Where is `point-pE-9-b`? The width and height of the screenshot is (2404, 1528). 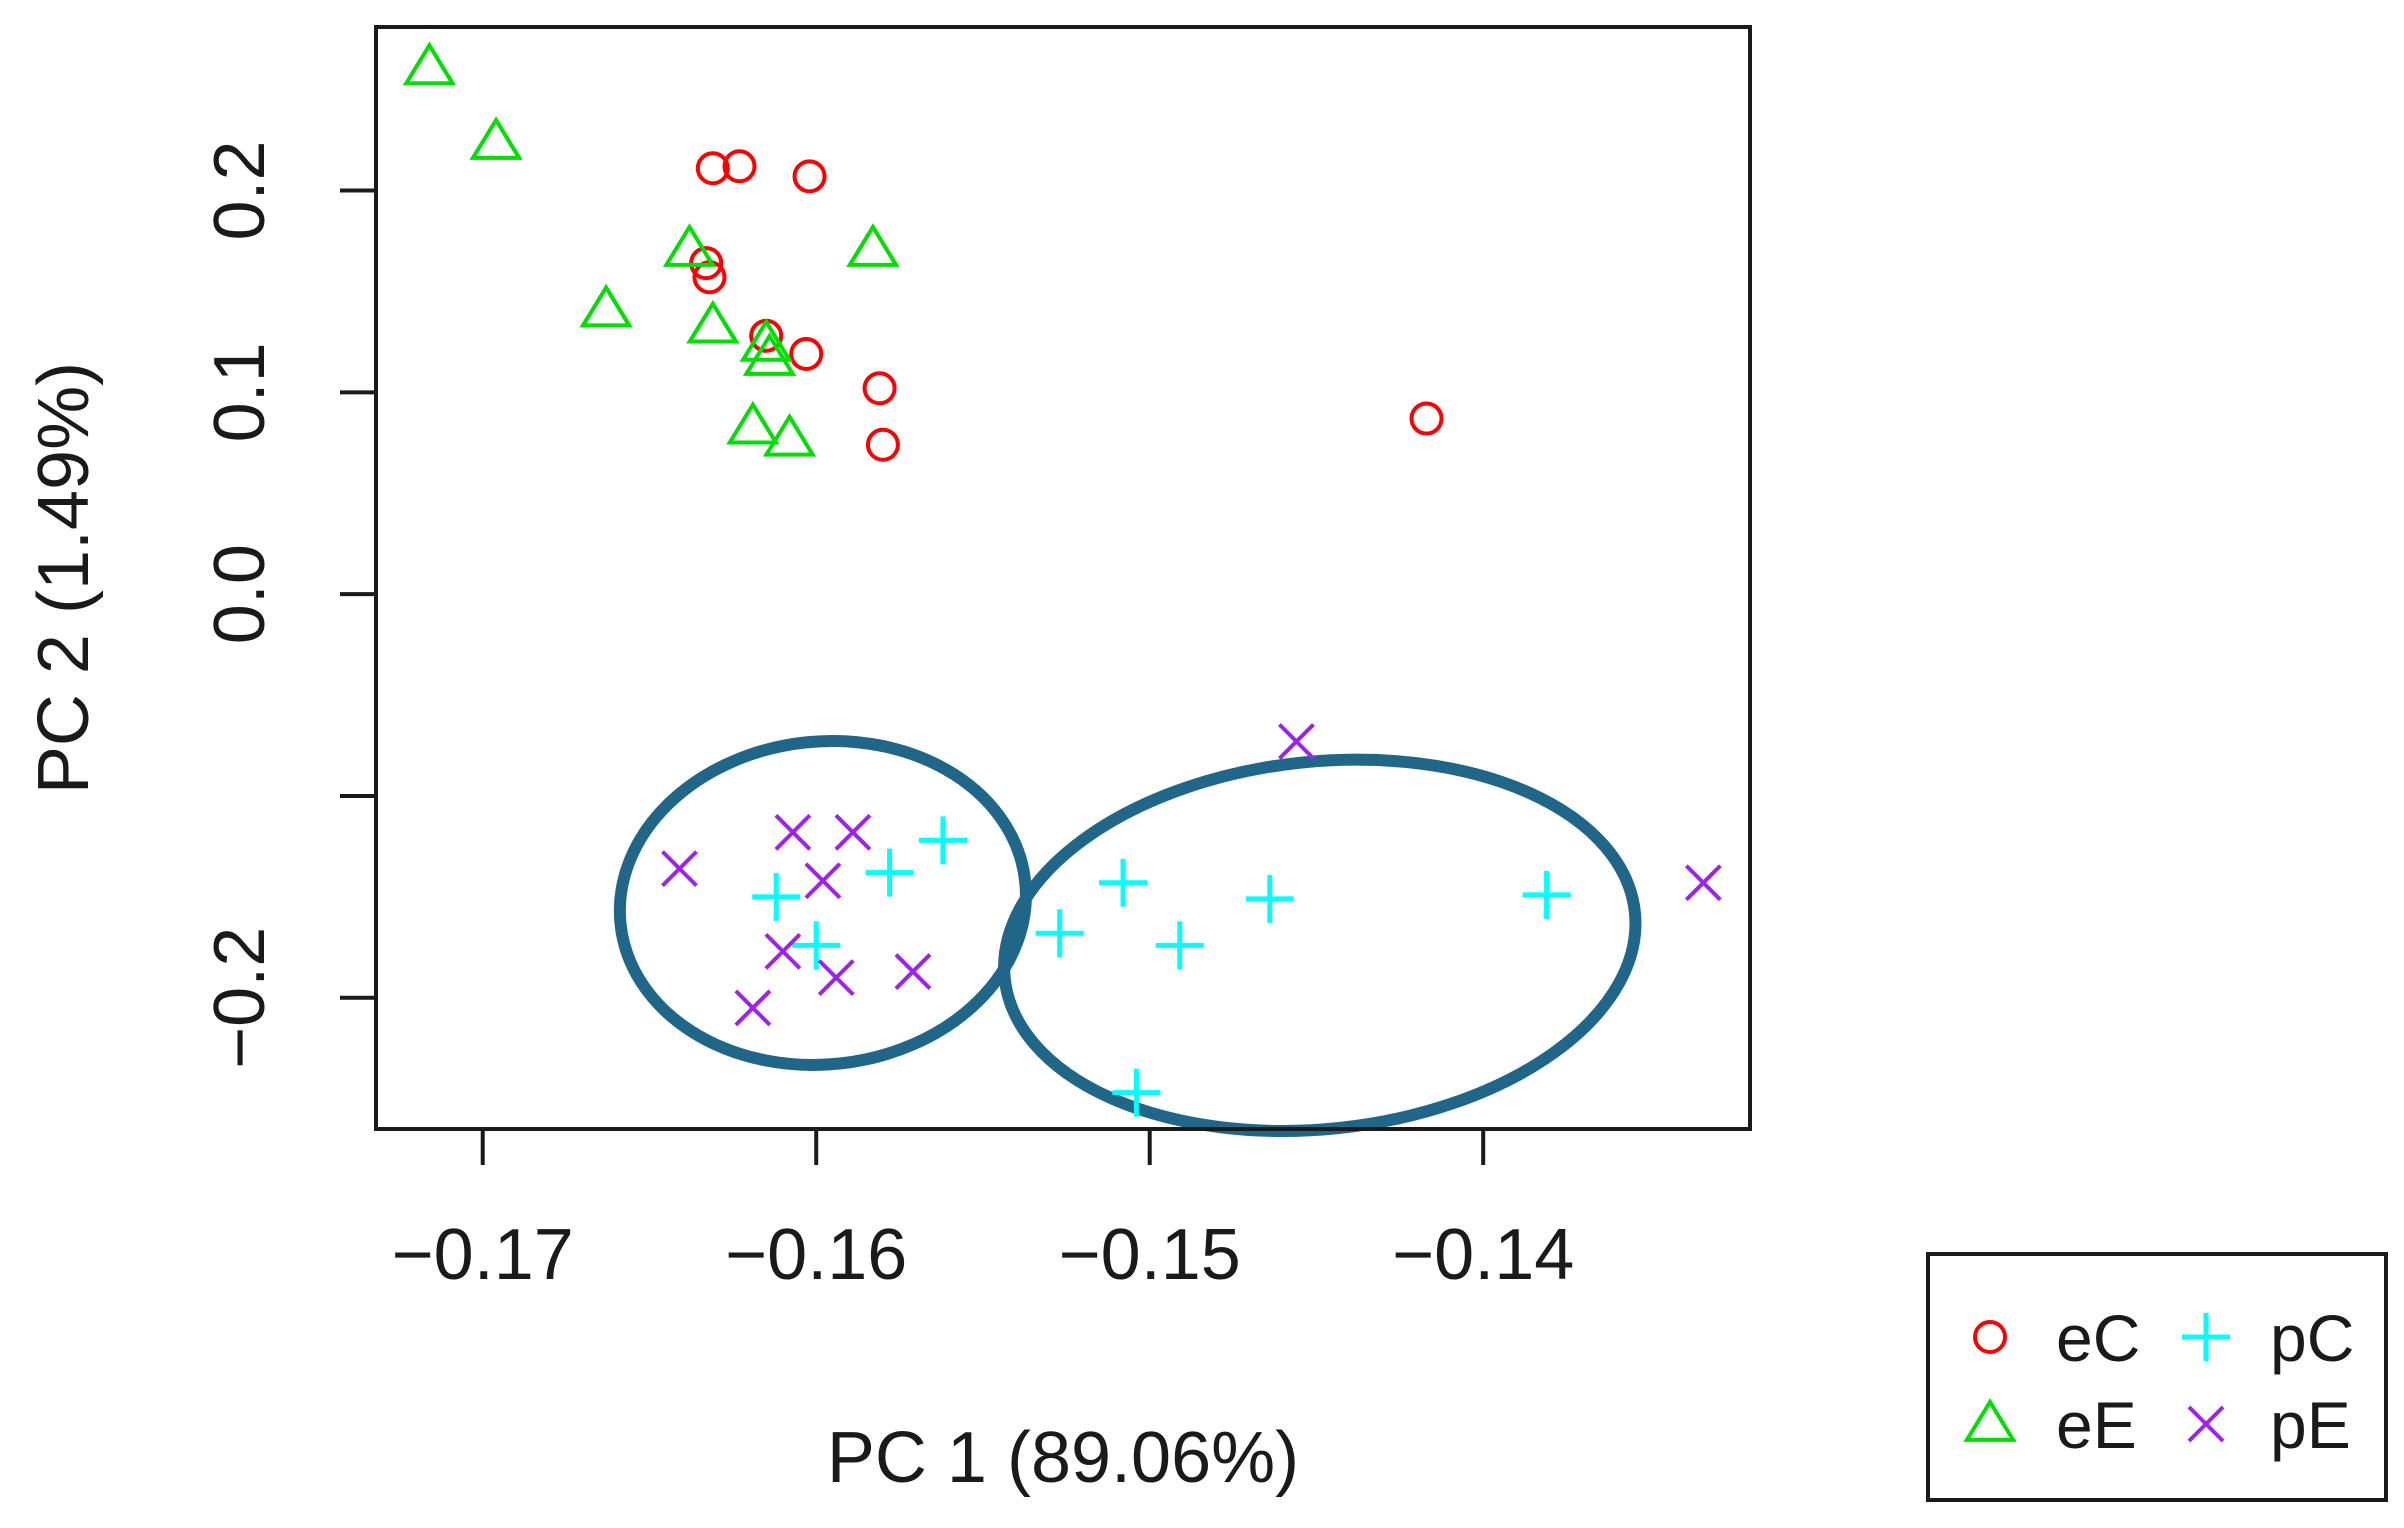
point-pE-9-b is located at coordinates (1296, 741).